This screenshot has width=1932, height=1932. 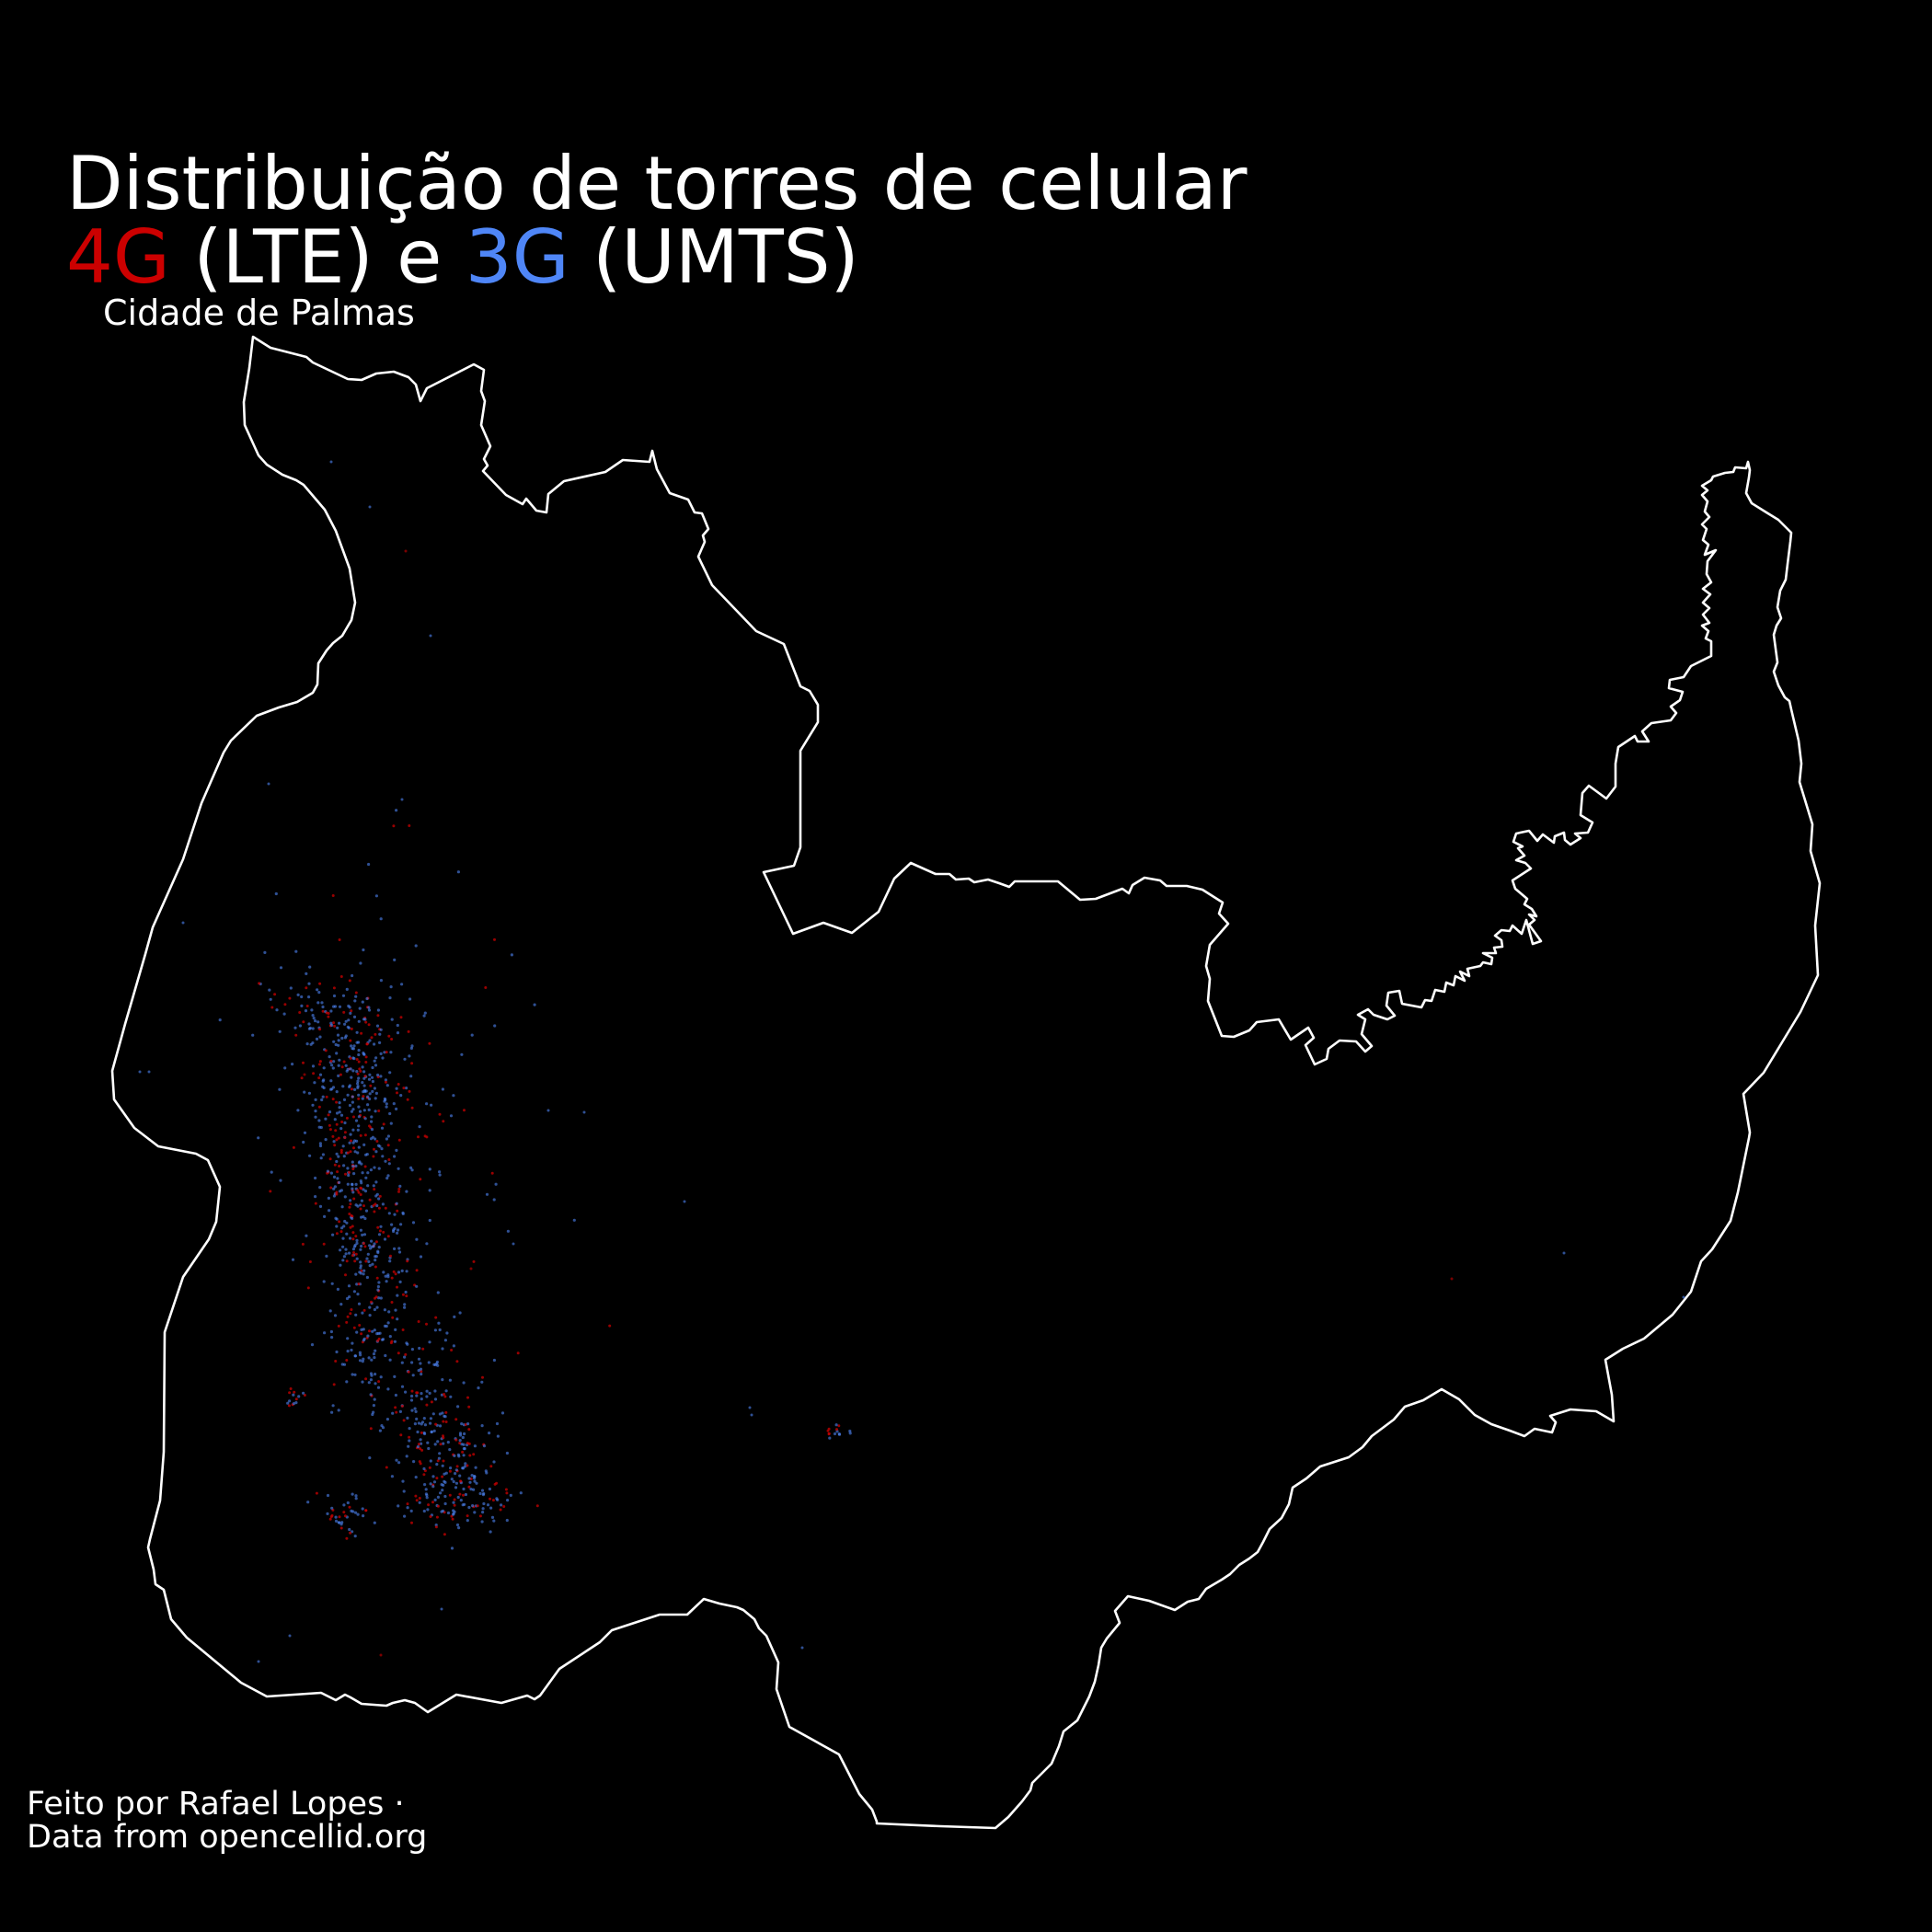 What do you see at coordinates (118, 257) in the screenshot?
I see `legend-lte-label: 4G` at bounding box center [118, 257].